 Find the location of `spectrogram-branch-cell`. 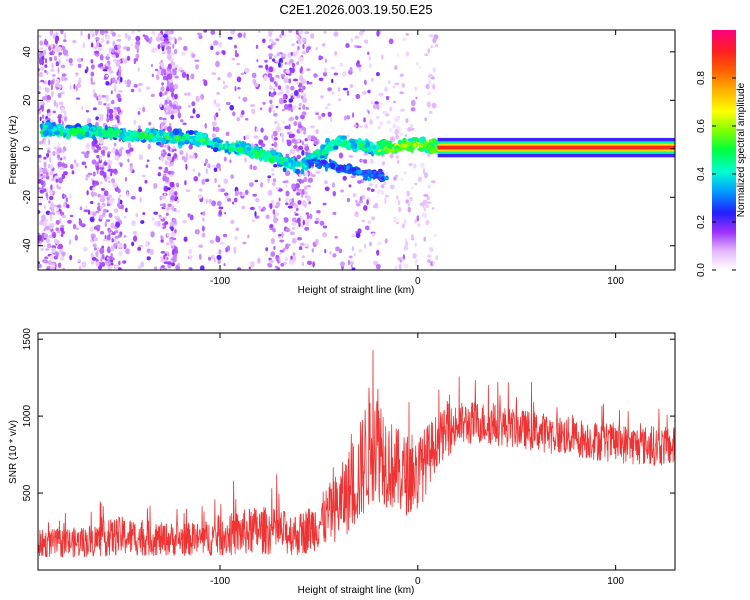

spectrogram-branch-cell is located at coordinates (366, 176).